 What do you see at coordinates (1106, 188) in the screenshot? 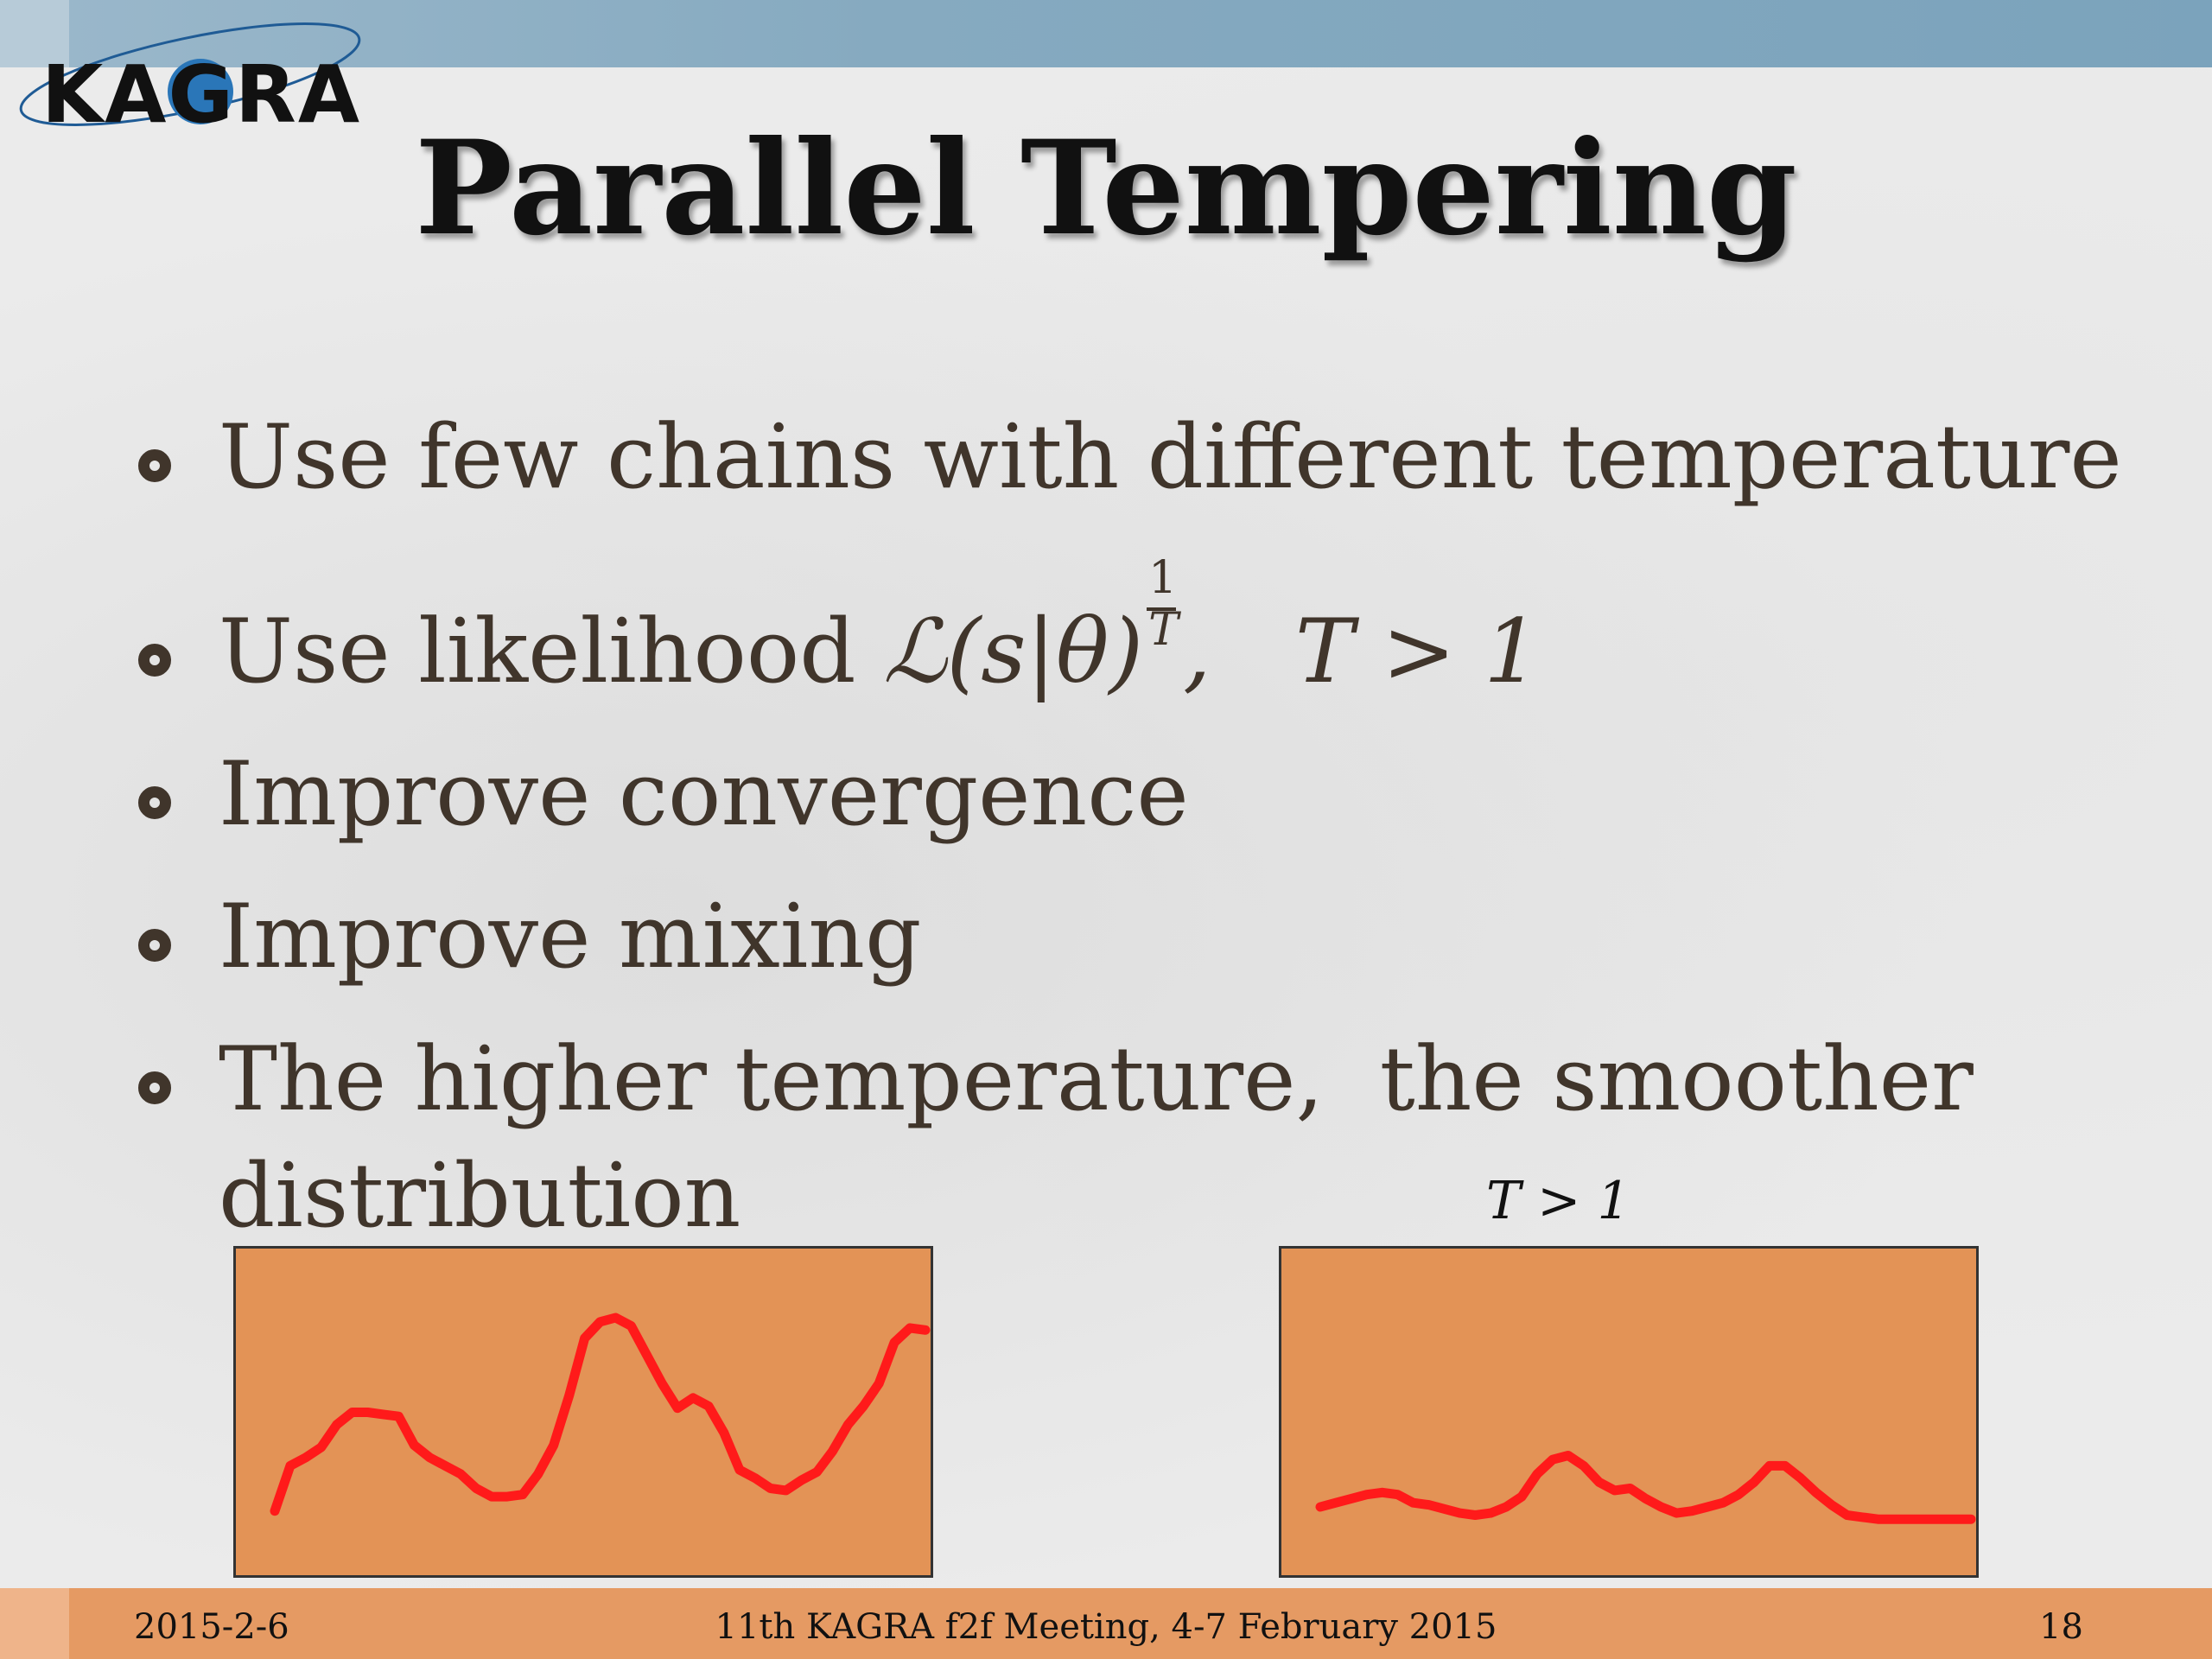
I see `slide-title: Parallel Tempering` at bounding box center [1106, 188].